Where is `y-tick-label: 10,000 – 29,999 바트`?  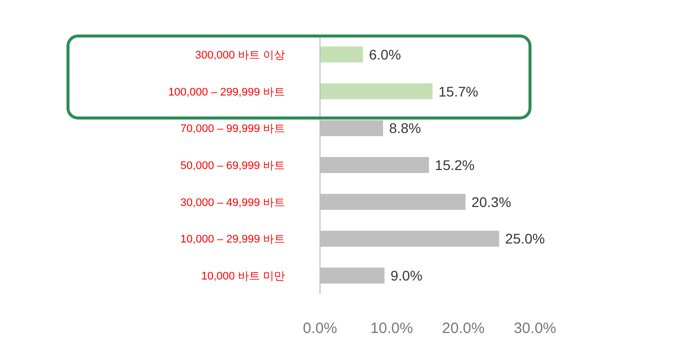
y-tick-label: 10,000 – 29,999 바트 is located at coordinates (232, 240).